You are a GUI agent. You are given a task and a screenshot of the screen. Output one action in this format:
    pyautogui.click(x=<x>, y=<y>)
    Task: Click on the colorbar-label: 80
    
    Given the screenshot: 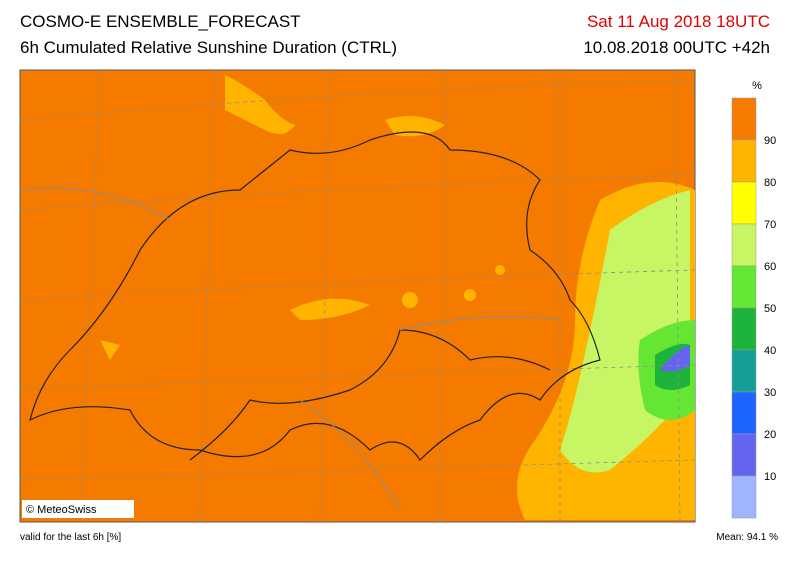 What is the action you would take?
    pyautogui.click(x=770, y=183)
    